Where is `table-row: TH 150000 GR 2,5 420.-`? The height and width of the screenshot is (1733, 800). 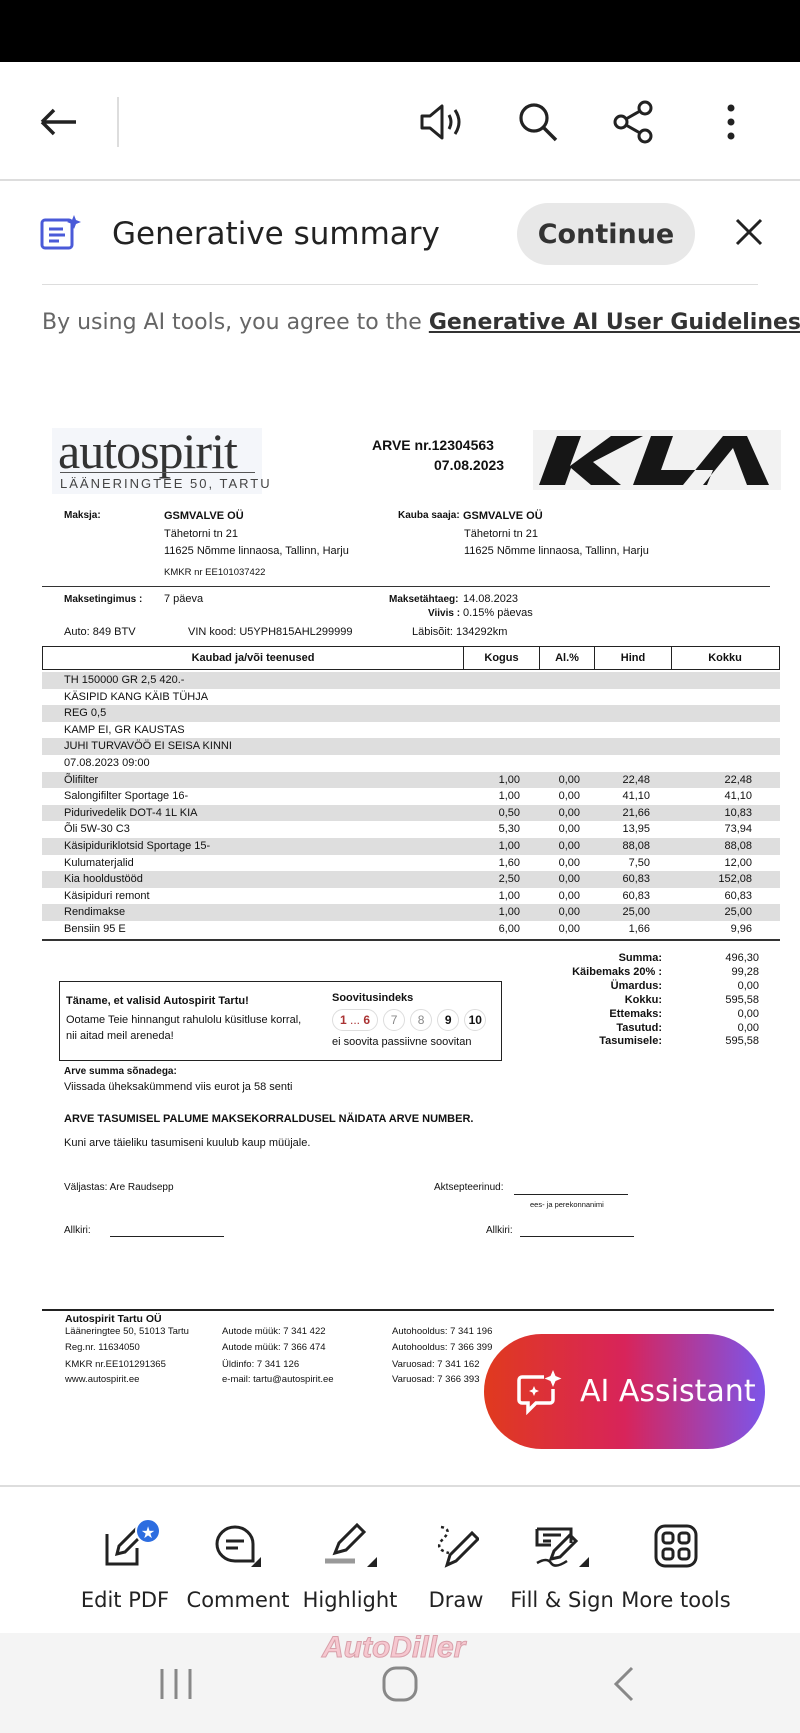
table-row: TH 150000 GR 2,5 420.- is located at coordinates (411, 680).